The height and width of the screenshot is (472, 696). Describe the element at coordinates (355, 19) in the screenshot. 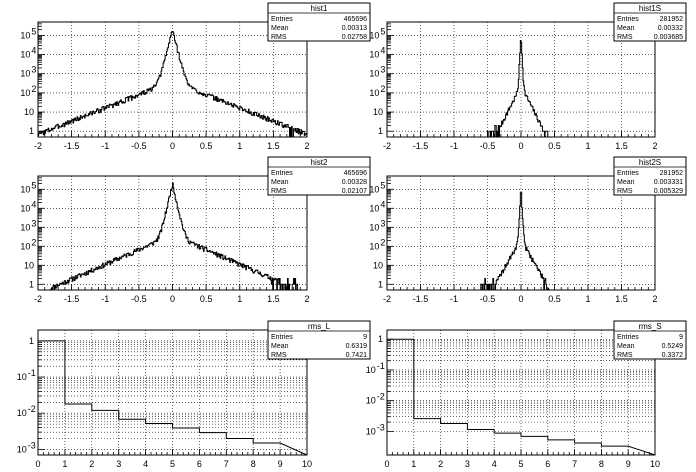

I see `stats-value: 465696` at that location.